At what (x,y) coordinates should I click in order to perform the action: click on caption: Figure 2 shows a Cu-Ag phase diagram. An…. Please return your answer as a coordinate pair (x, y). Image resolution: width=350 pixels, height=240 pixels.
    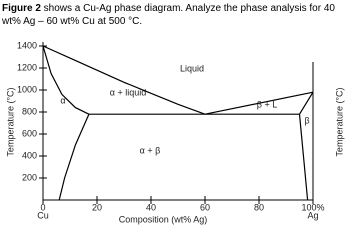
    Looking at the image, I should click on (175, 15).